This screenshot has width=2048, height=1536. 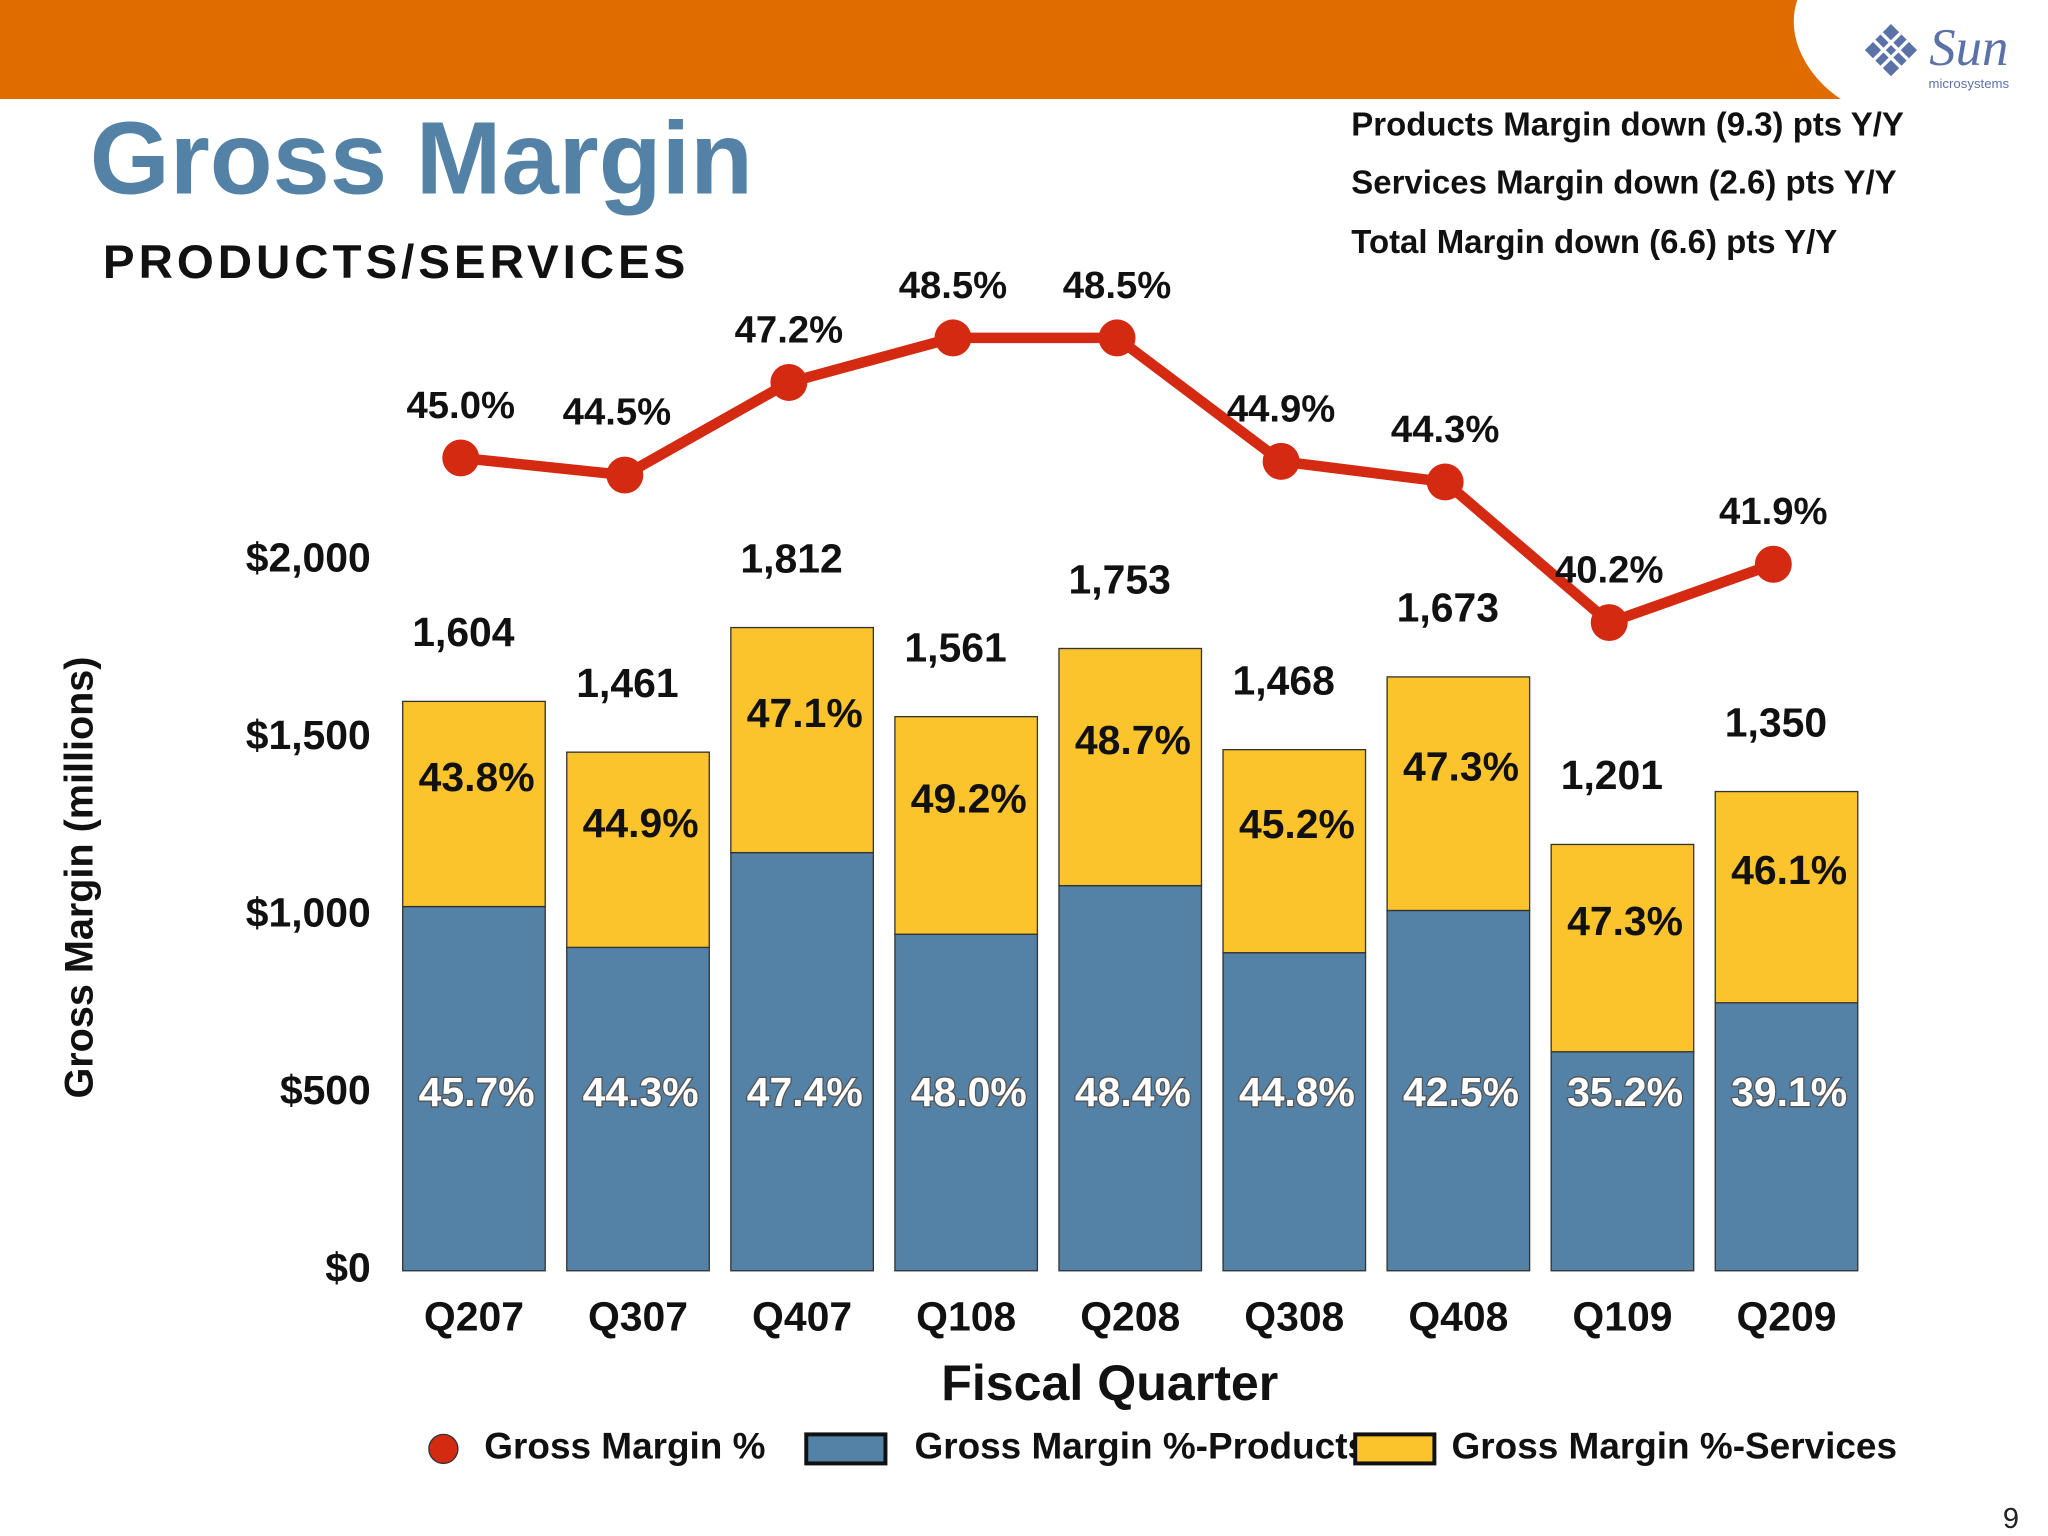 What do you see at coordinates (641, 823) in the screenshot?
I see `segment-label: 44.9%` at bounding box center [641, 823].